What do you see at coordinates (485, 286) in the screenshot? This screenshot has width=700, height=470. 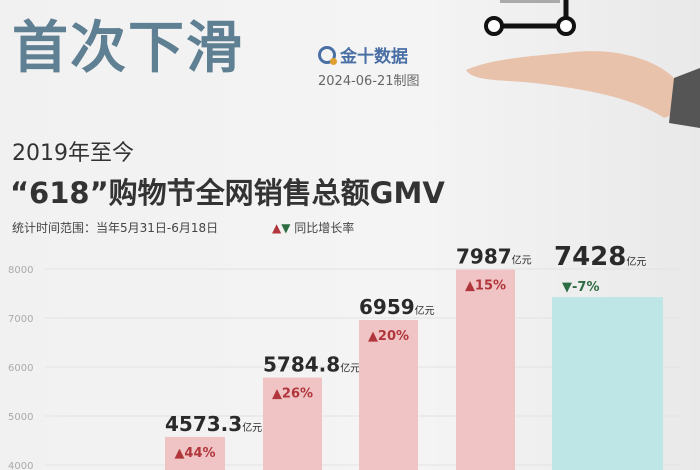 I see `growth-label: ▲15%` at bounding box center [485, 286].